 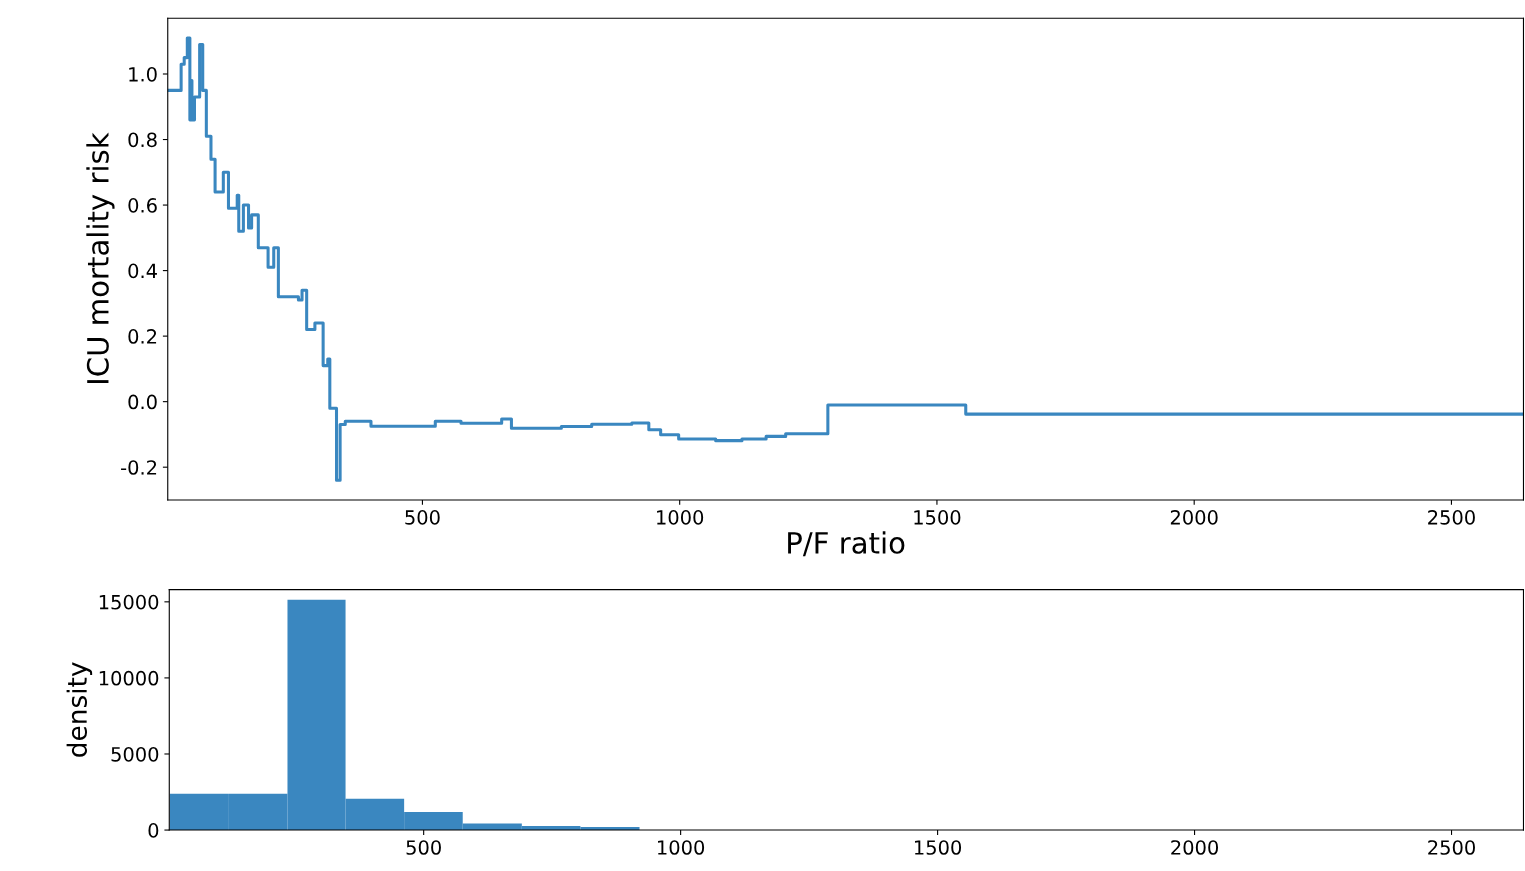 I want to click on y-tick-label: -0.2, so click(x=139, y=467).